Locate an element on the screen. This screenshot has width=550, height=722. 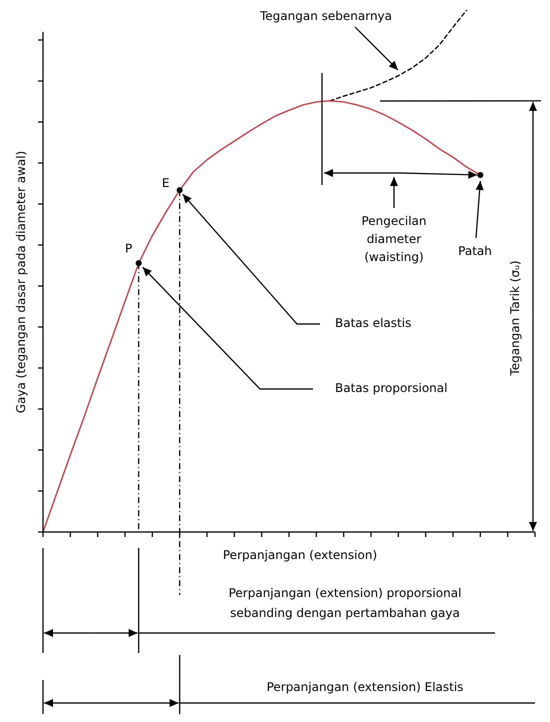
annotation: Batas proporsional is located at coordinates (391, 388).